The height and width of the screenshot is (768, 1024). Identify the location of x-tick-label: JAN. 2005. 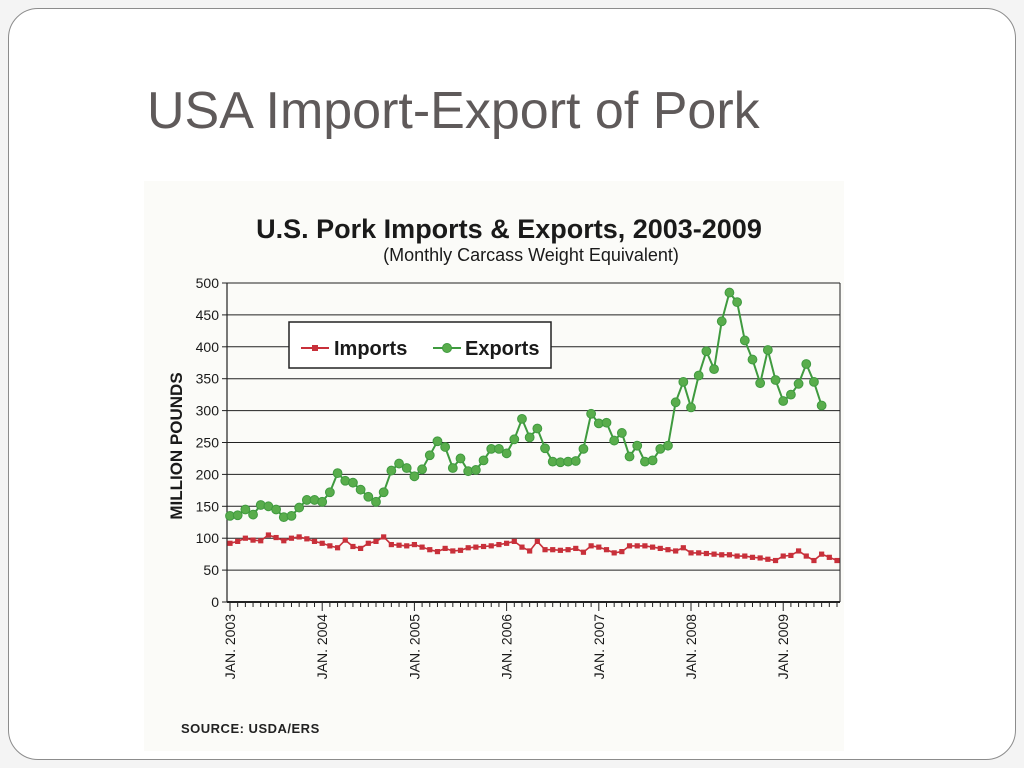
(414, 647).